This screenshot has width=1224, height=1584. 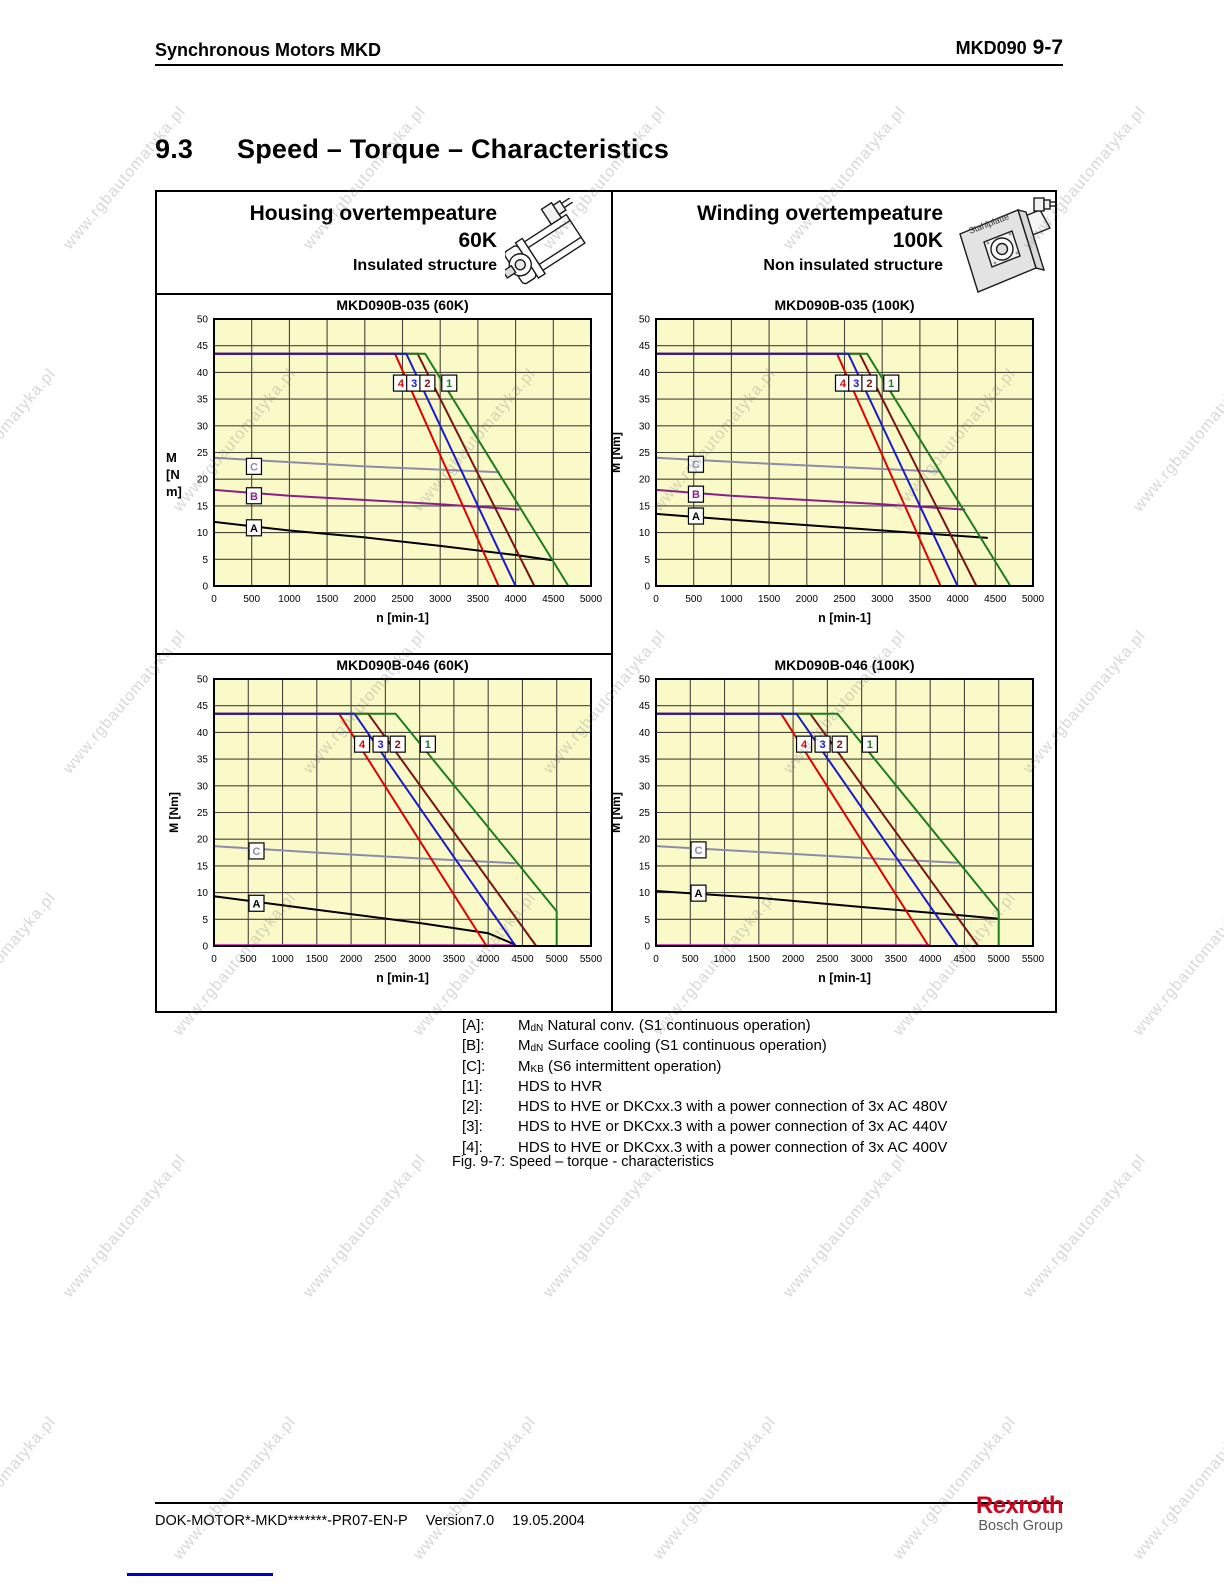 What do you see at coordinates (560, 1086) in the screenshot?
I see `legend-text: HDS to HVR` at bounding box center [560, 1086].